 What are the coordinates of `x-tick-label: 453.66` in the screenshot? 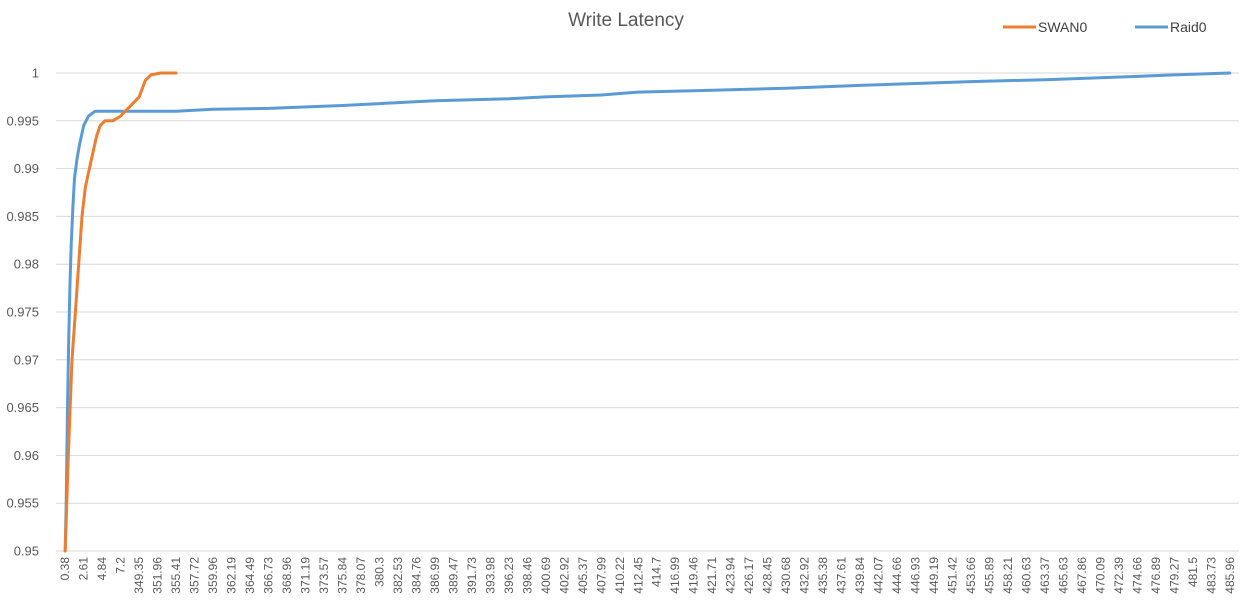 It's located at (971, 575).